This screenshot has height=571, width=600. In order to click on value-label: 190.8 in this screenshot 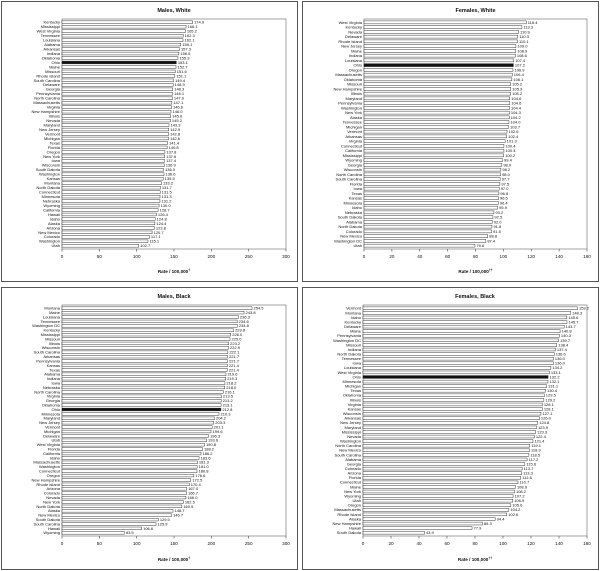, I will do `click(211, 444)`.